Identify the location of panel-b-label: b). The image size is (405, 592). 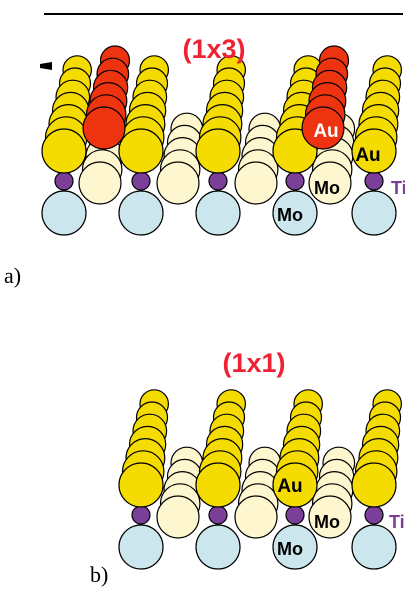
(99, 575).